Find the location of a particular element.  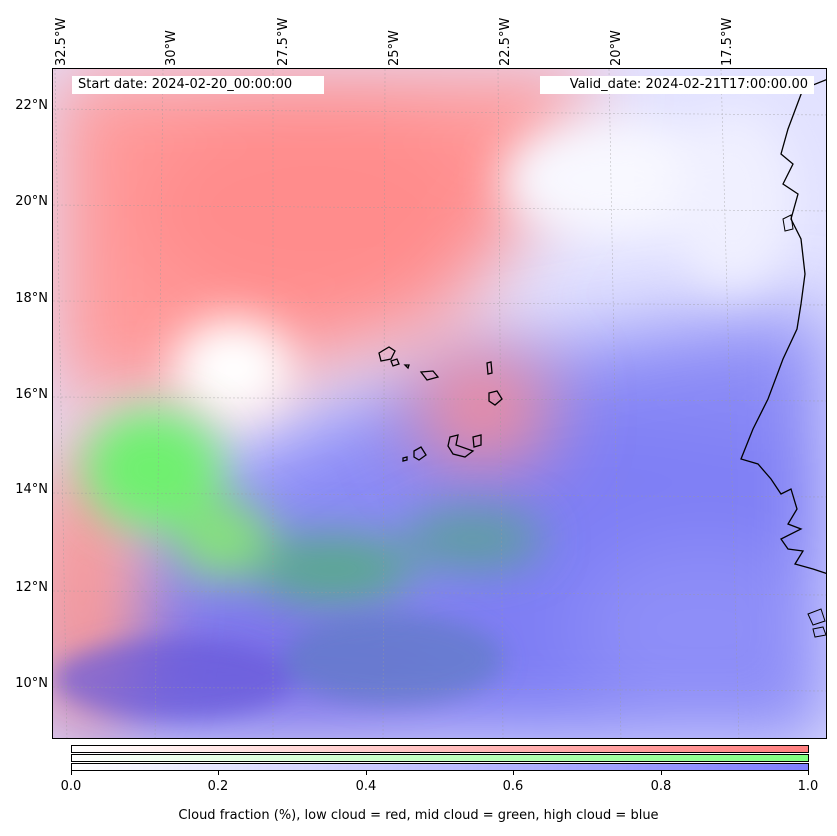

lon-label: 22.5°W is located at coordinates (505, 41).